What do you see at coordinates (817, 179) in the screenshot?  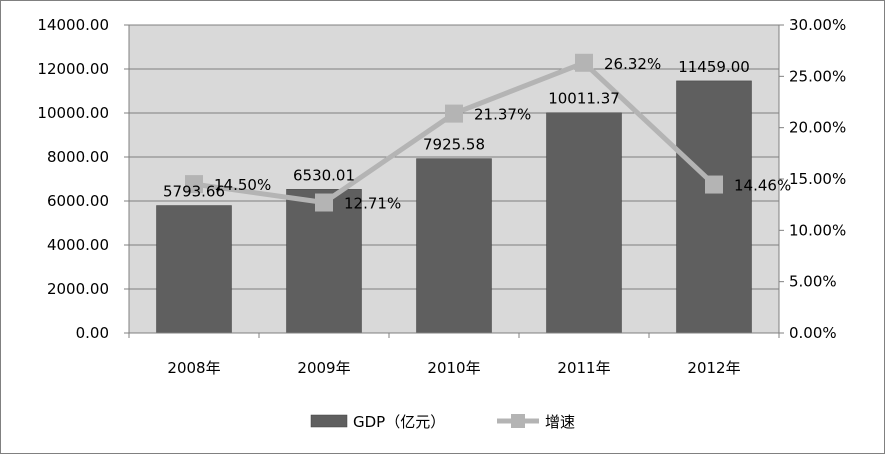 I see `right-axis-tick-label: 15.00%` at bounding box center [817, 179].